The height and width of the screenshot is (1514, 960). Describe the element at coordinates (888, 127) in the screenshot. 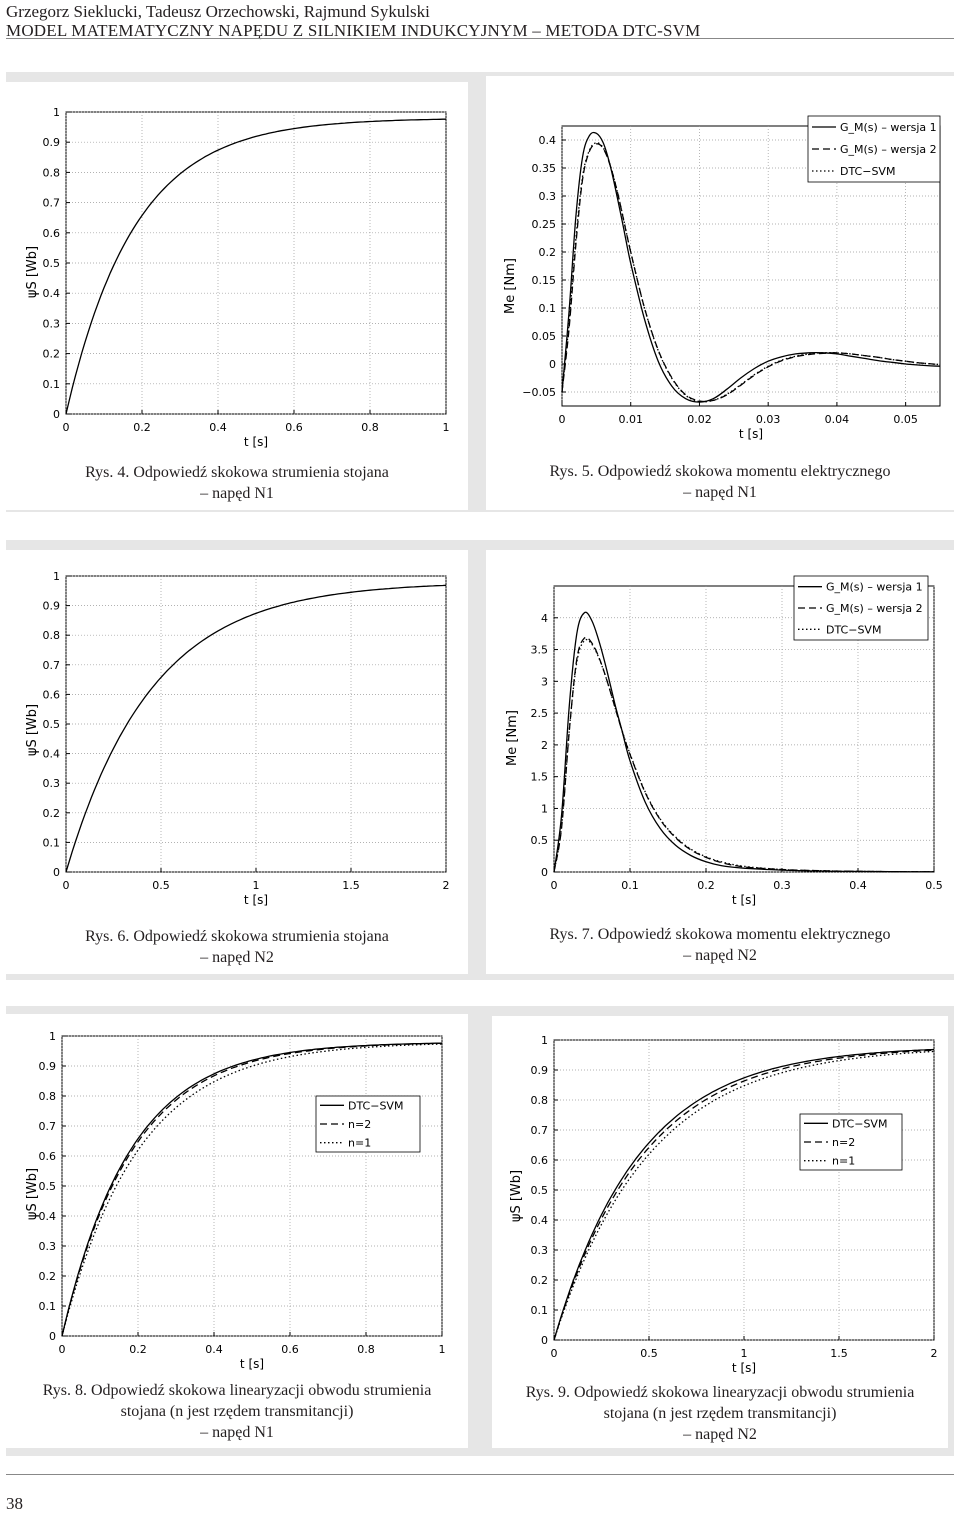

I see `legend-entry: G_M(s) – wersja 1` at that location.